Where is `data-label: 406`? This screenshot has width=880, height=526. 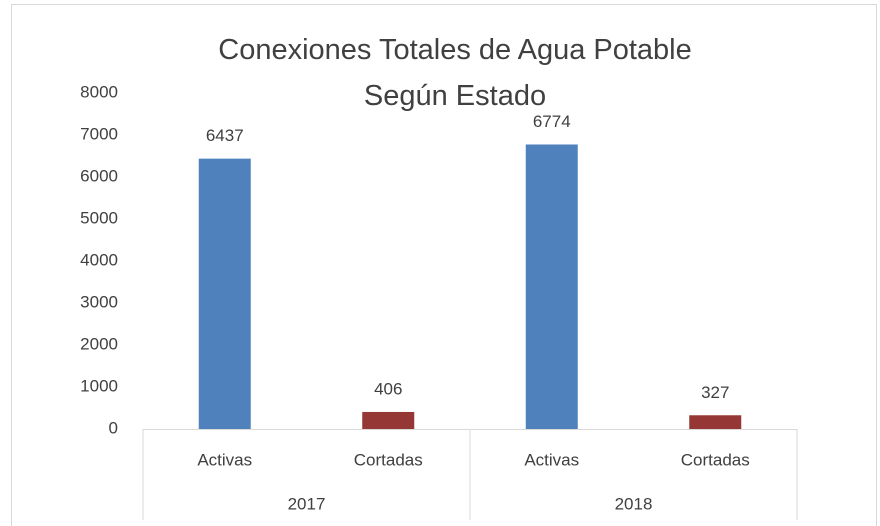
data-label: 406 is located at coordinates (388, 388).